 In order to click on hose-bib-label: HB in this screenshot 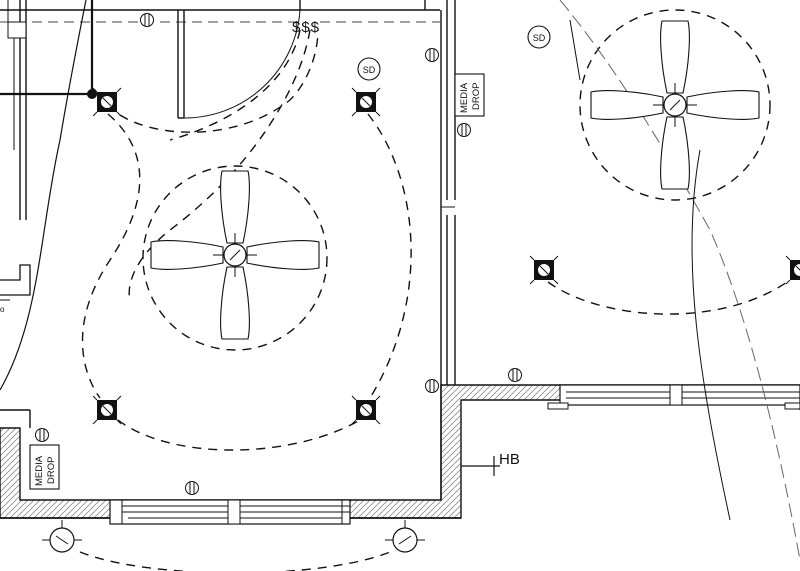, I will do `click(509, 459)`.